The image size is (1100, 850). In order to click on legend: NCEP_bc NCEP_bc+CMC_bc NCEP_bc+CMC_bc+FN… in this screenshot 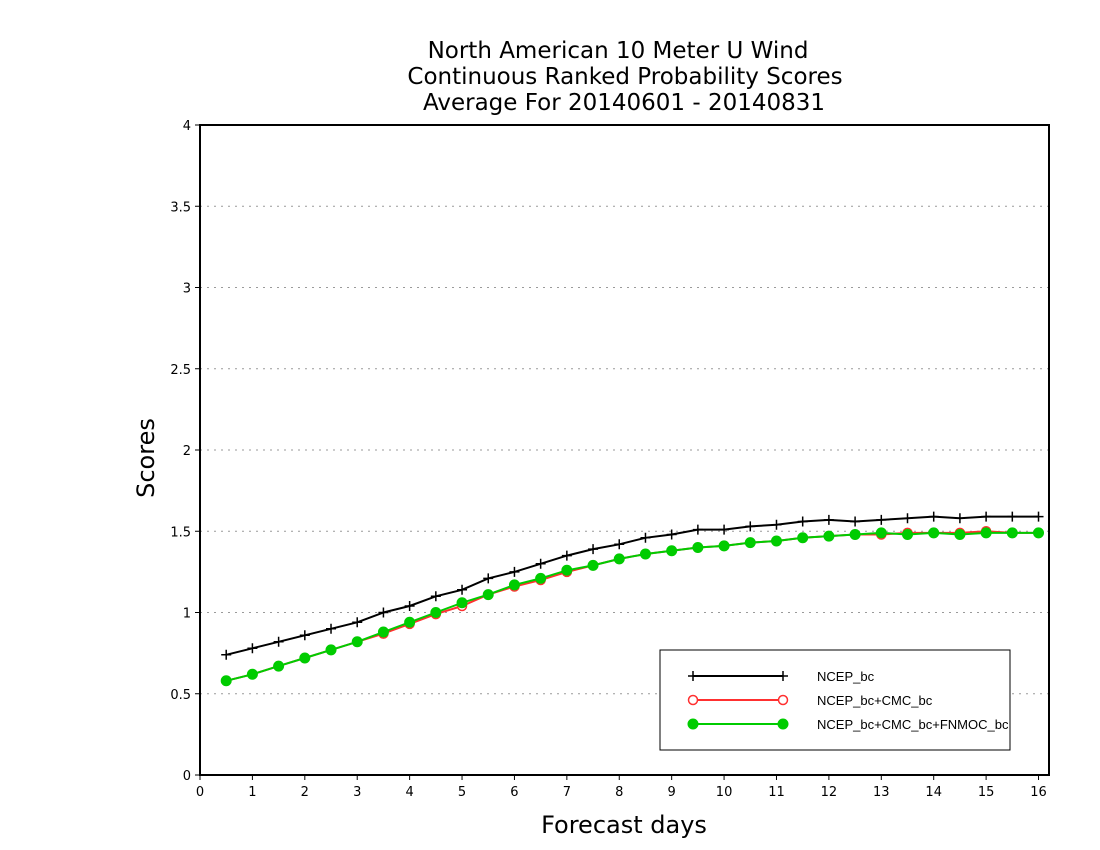, I will do `click(835, 700)`.